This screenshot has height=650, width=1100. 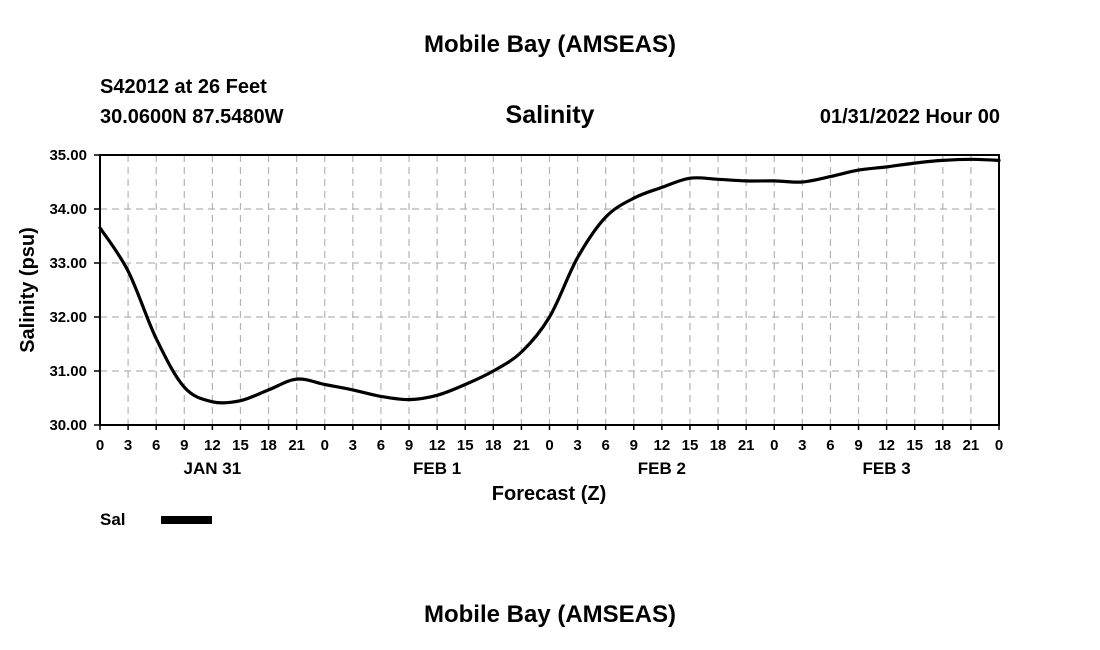 I want to click on chart-title: Salinity, so click(x=550, y=115).